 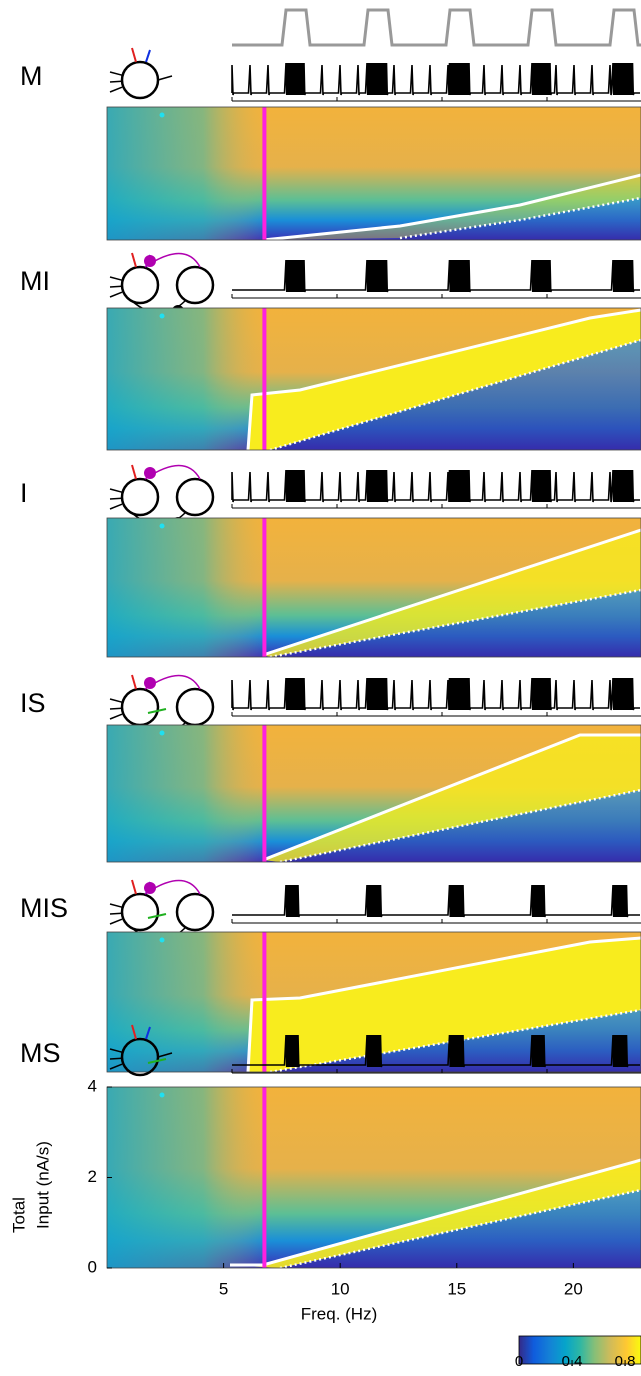 What do you see at coordinates (436, 27) in the screenshot?
I see `stimulus` at bounding box center [436, 27].